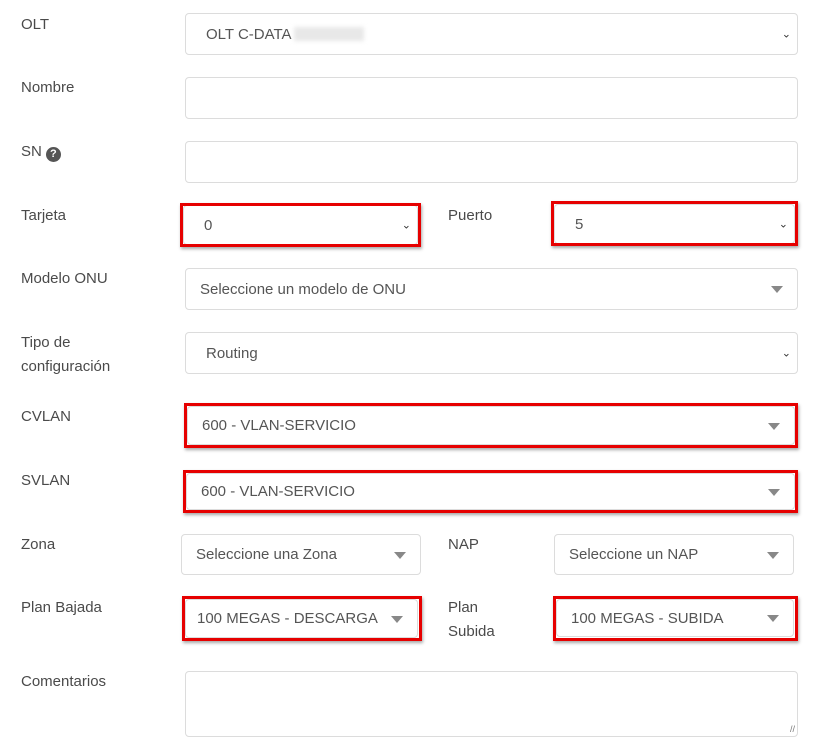 This screenshot has width=831, height=754. Describe the element at coordinates (463, 544) in the screenshot. I see `nap-label: NAP` at that location.